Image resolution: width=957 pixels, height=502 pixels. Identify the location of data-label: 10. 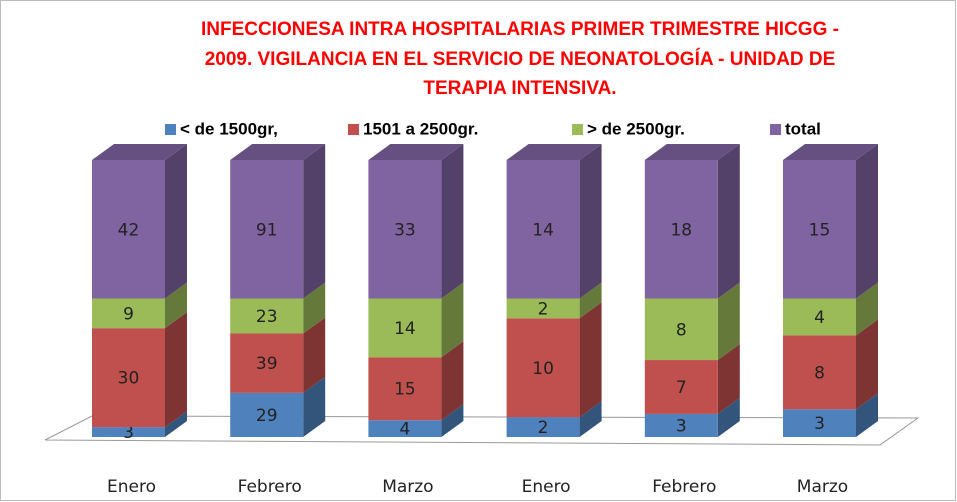
(543, 369).